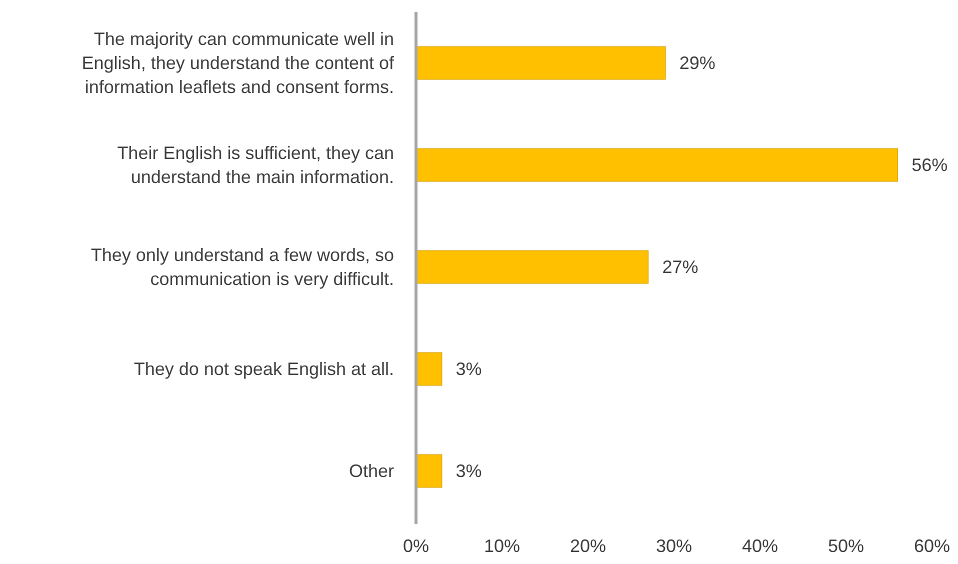 This screenshot has width=958, height=564. Describe the element at coordinates (238, 63) in the screenshot. I see `y-tick-label: The majority can communicate well in English, they understand the content of information leaflets and consent forms.` at that location.